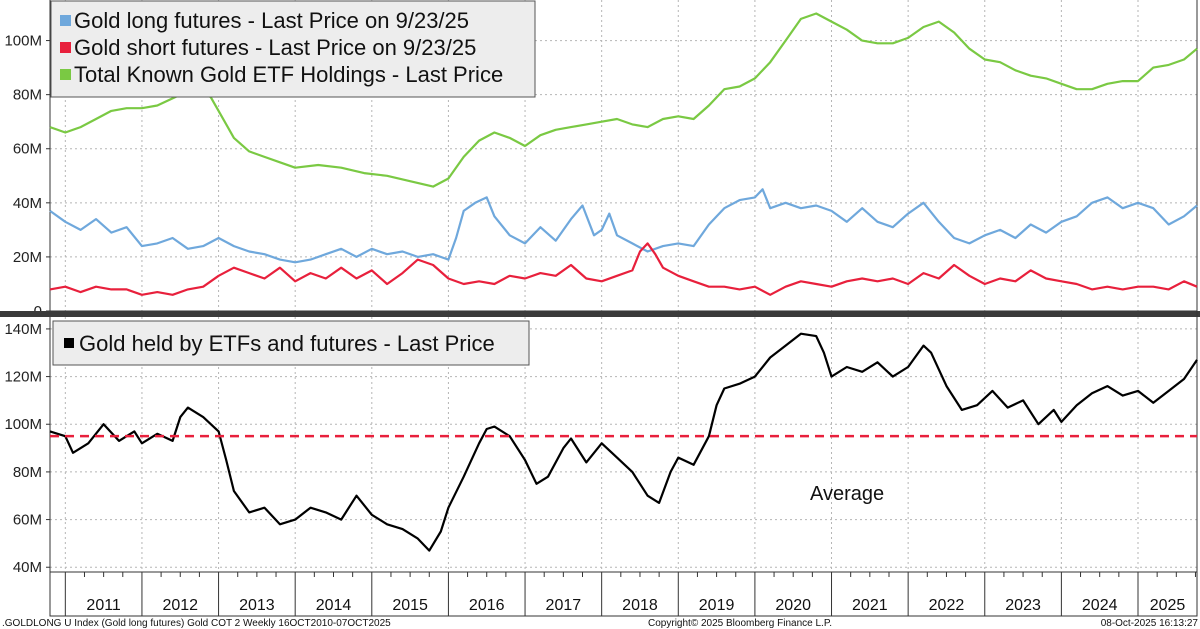 The height and width of the screenshot is (629, 1200). Describe the element at coordinates (1023, 605) in the screenshot. I see `x-tick-label-2023: 2023` at that location.